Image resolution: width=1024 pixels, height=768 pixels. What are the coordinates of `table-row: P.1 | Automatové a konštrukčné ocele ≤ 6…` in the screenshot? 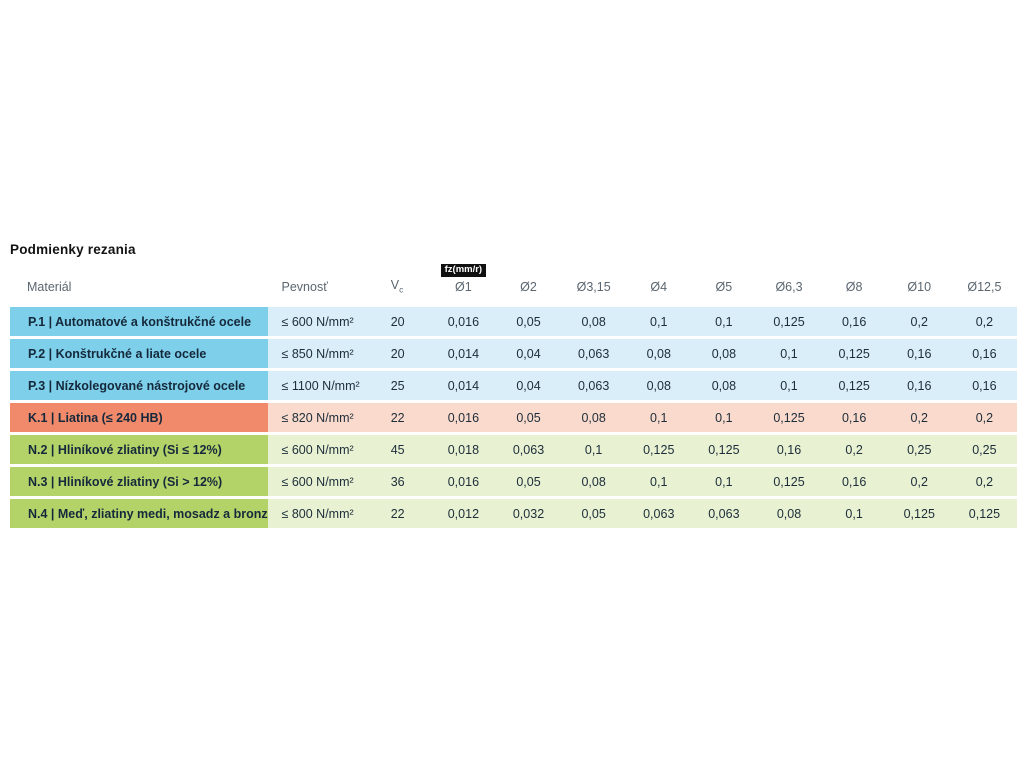 It's located at (513, 322).